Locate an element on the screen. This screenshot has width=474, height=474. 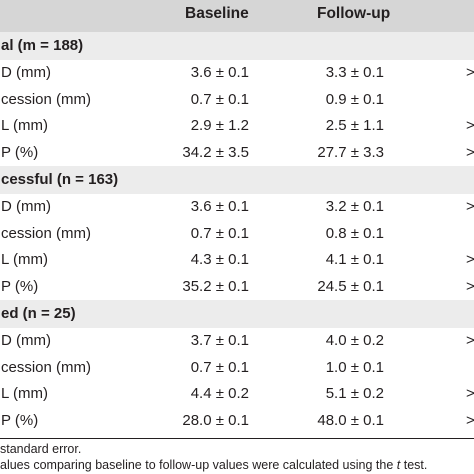
followup-value: 2.5 ± 1.1 is located at coordinates (354, 125).